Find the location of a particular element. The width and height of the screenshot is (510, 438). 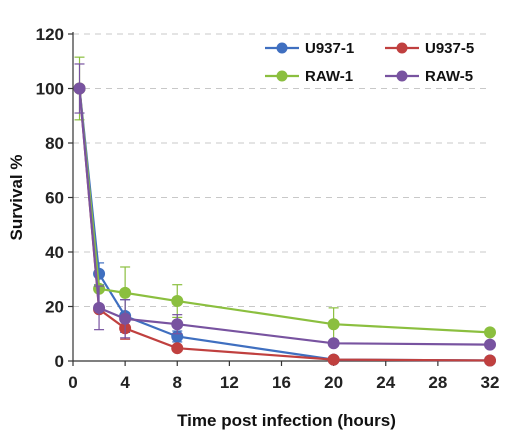

y-axis-title: Survival % is located at coordinates (16, 198).